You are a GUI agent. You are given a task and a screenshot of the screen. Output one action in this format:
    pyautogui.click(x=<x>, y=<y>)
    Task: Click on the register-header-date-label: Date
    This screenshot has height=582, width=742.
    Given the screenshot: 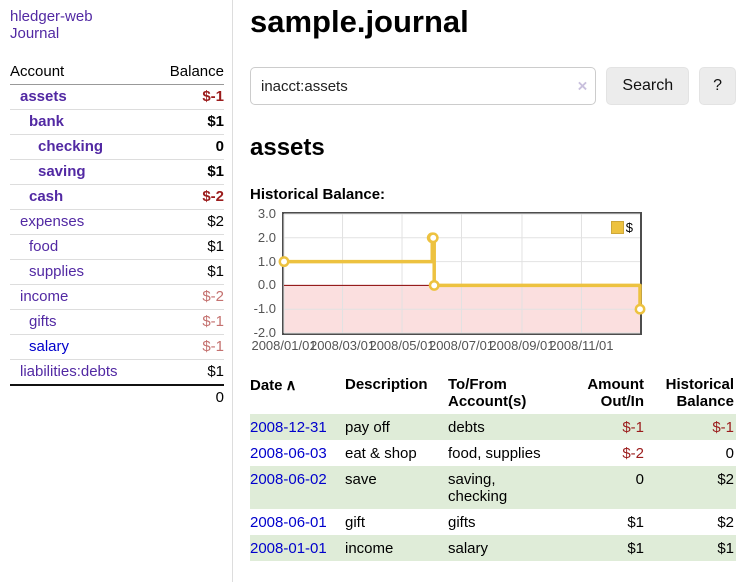 What is the action you would take?
    pyautogui.click(x=266, y=385)
    